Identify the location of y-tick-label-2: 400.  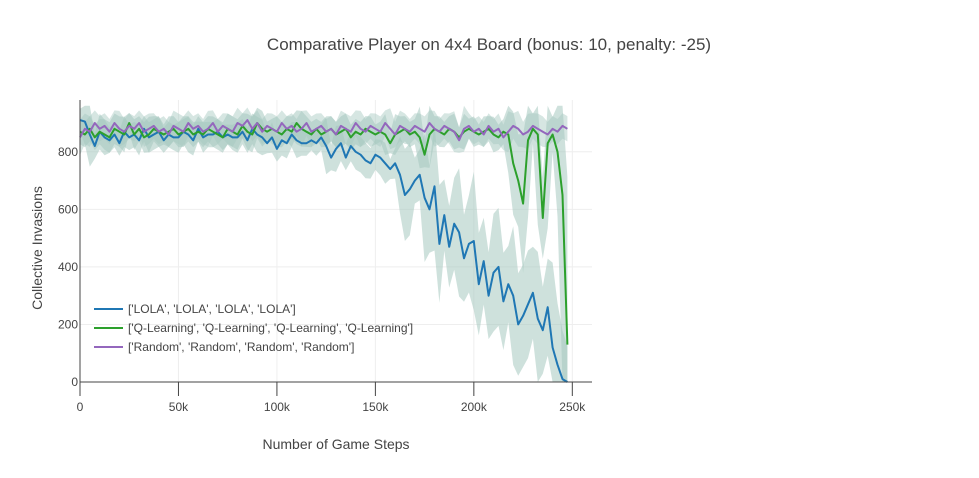
(68, 267).